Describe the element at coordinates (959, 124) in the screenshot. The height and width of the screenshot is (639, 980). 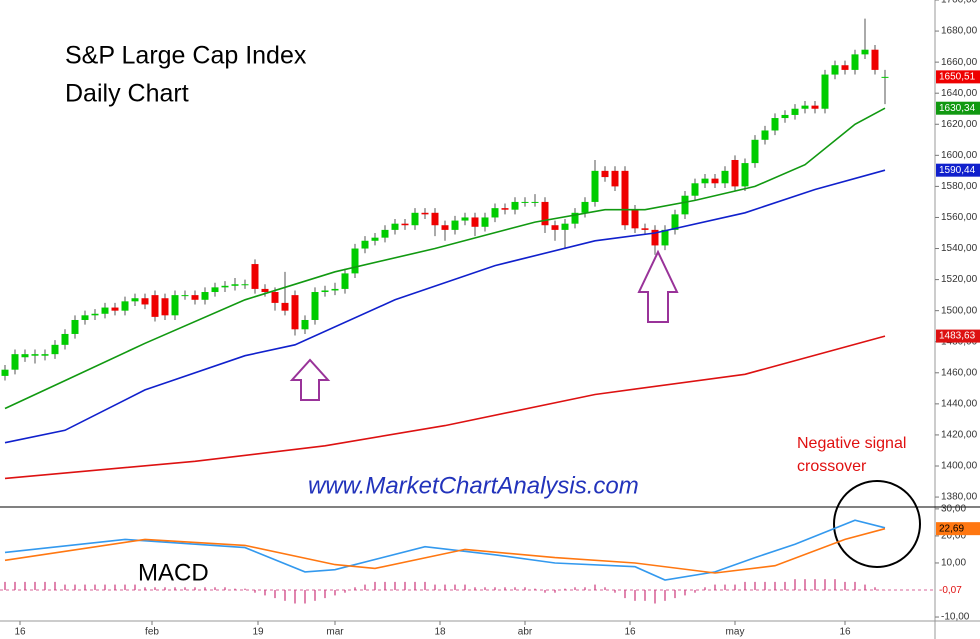
I see `y-tick-label: 1620,00` at that location.